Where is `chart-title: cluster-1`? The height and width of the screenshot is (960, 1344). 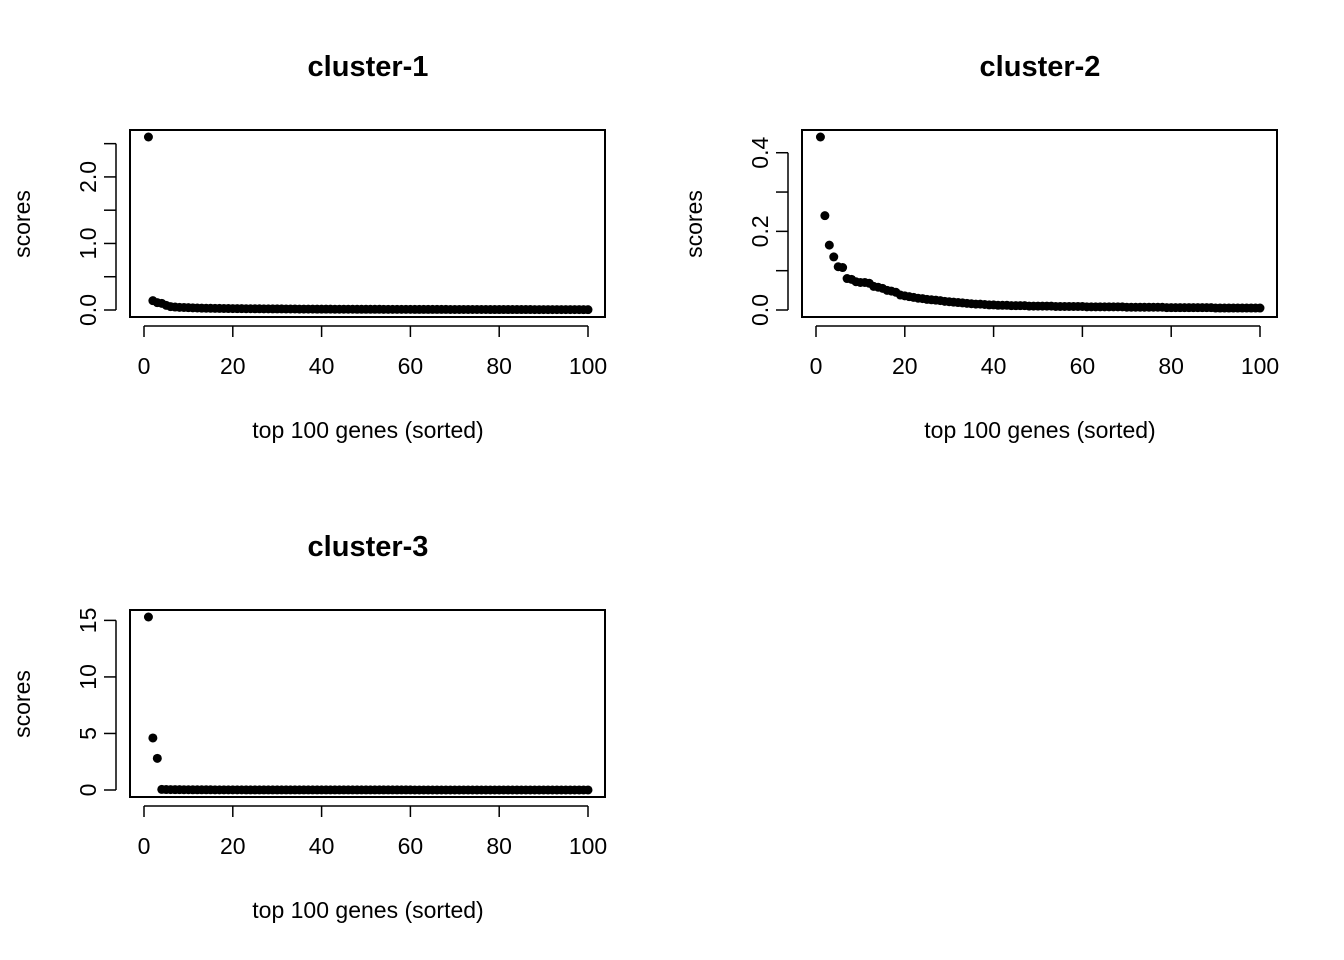
chart-title: cluster-1 is located at coordinates (368, 67).